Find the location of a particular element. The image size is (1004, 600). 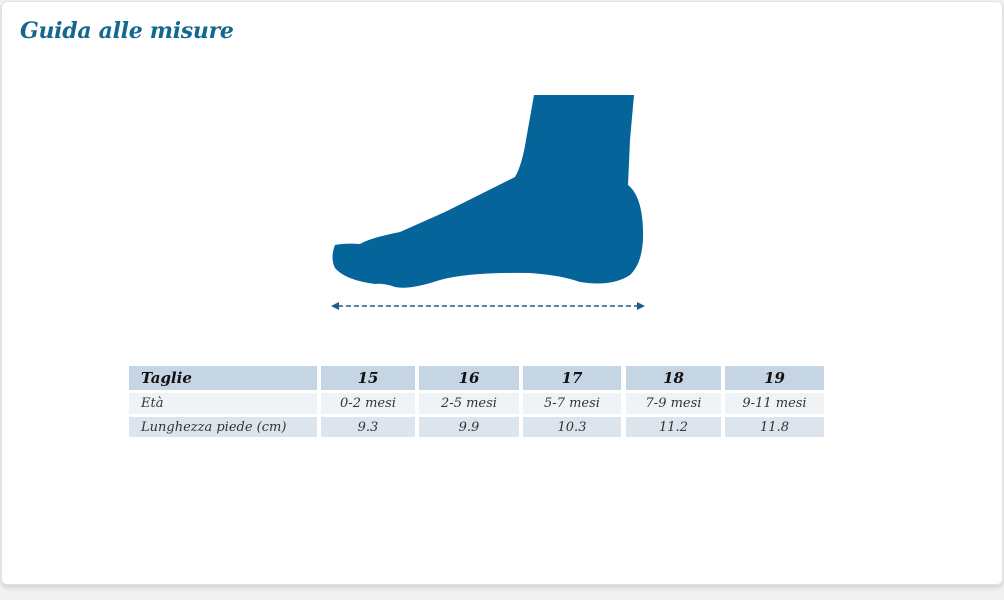

header-size: 19 is located at coordinates (774, 378).